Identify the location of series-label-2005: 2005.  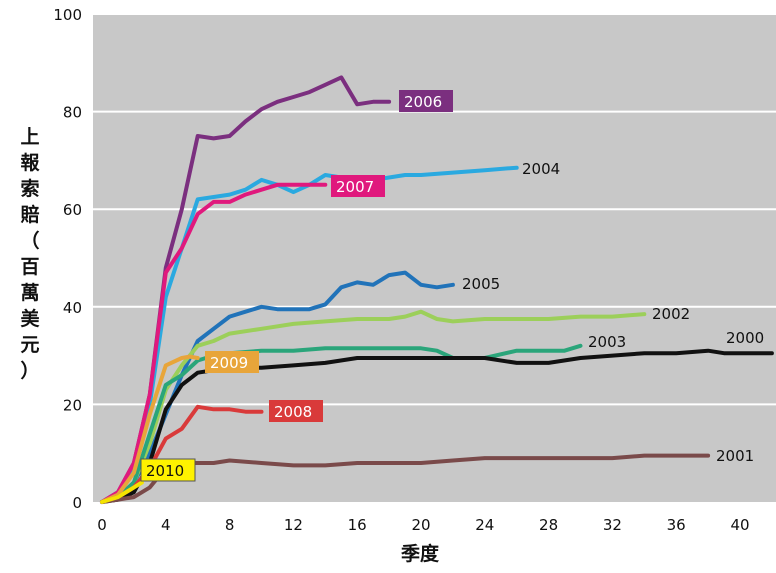
(481, 284).